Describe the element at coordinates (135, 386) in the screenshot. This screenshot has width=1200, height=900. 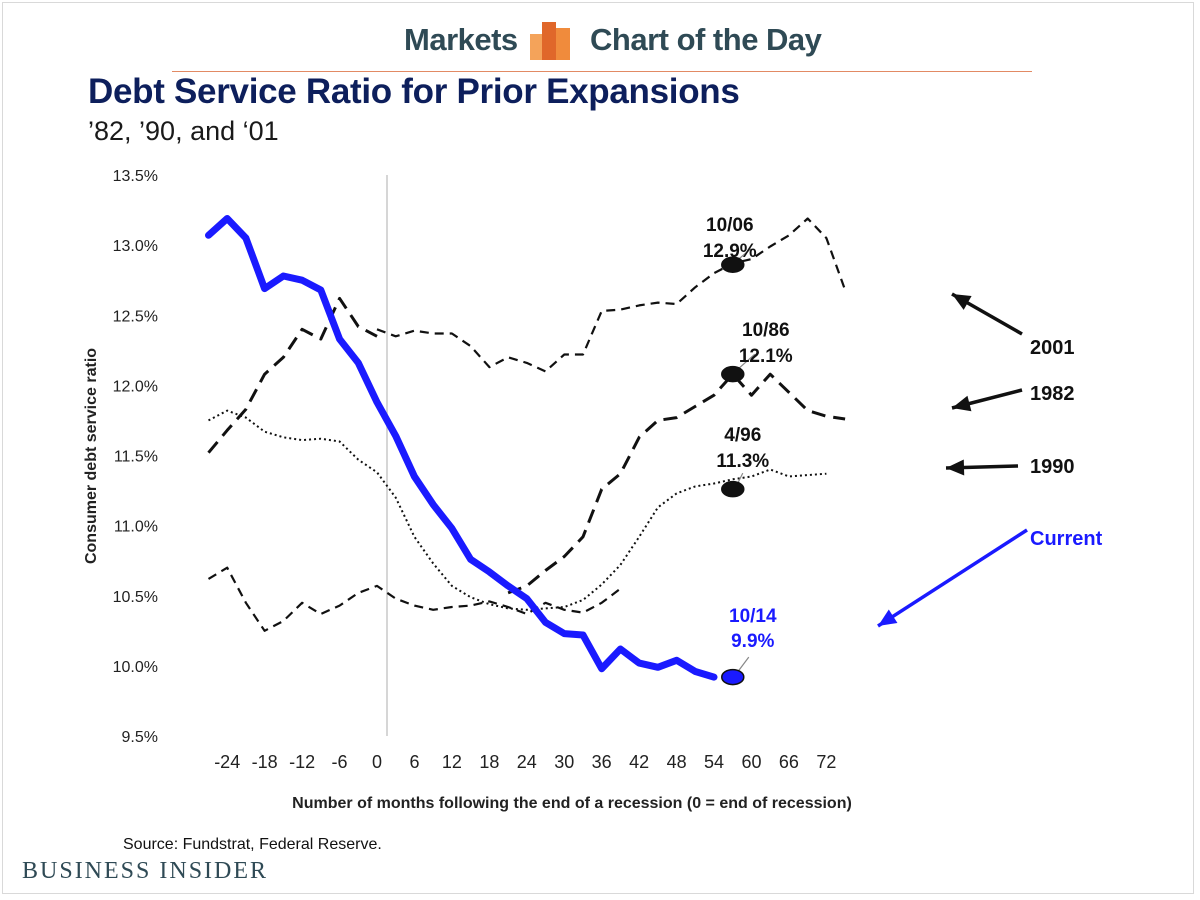
I see `y-tick-label: 12.0%` at that location.